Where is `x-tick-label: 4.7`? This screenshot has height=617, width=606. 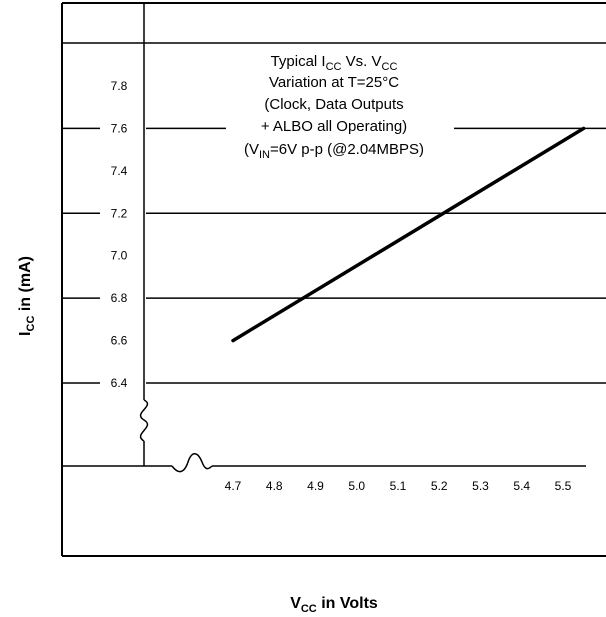 x-tick-label: 4.7 is located at coordinates (233, 486).